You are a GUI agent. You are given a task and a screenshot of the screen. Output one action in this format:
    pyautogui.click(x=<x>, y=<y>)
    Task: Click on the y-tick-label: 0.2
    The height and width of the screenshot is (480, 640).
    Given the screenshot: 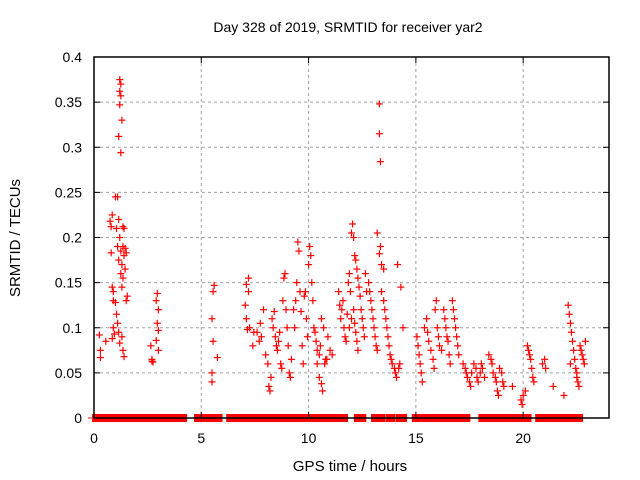 What is the action you would take?
    pyautogui.click(x=73, y=238)
    